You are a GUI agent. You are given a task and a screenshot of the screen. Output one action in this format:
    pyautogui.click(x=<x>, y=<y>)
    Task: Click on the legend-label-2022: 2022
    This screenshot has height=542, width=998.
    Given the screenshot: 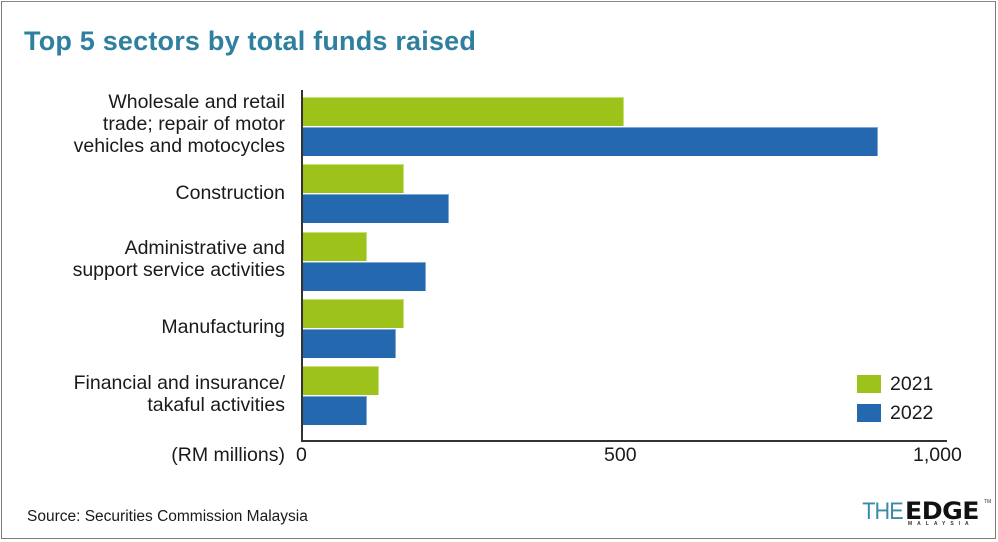 What is the action you would take?
    pyautogui.click(x=912, y=413)
    